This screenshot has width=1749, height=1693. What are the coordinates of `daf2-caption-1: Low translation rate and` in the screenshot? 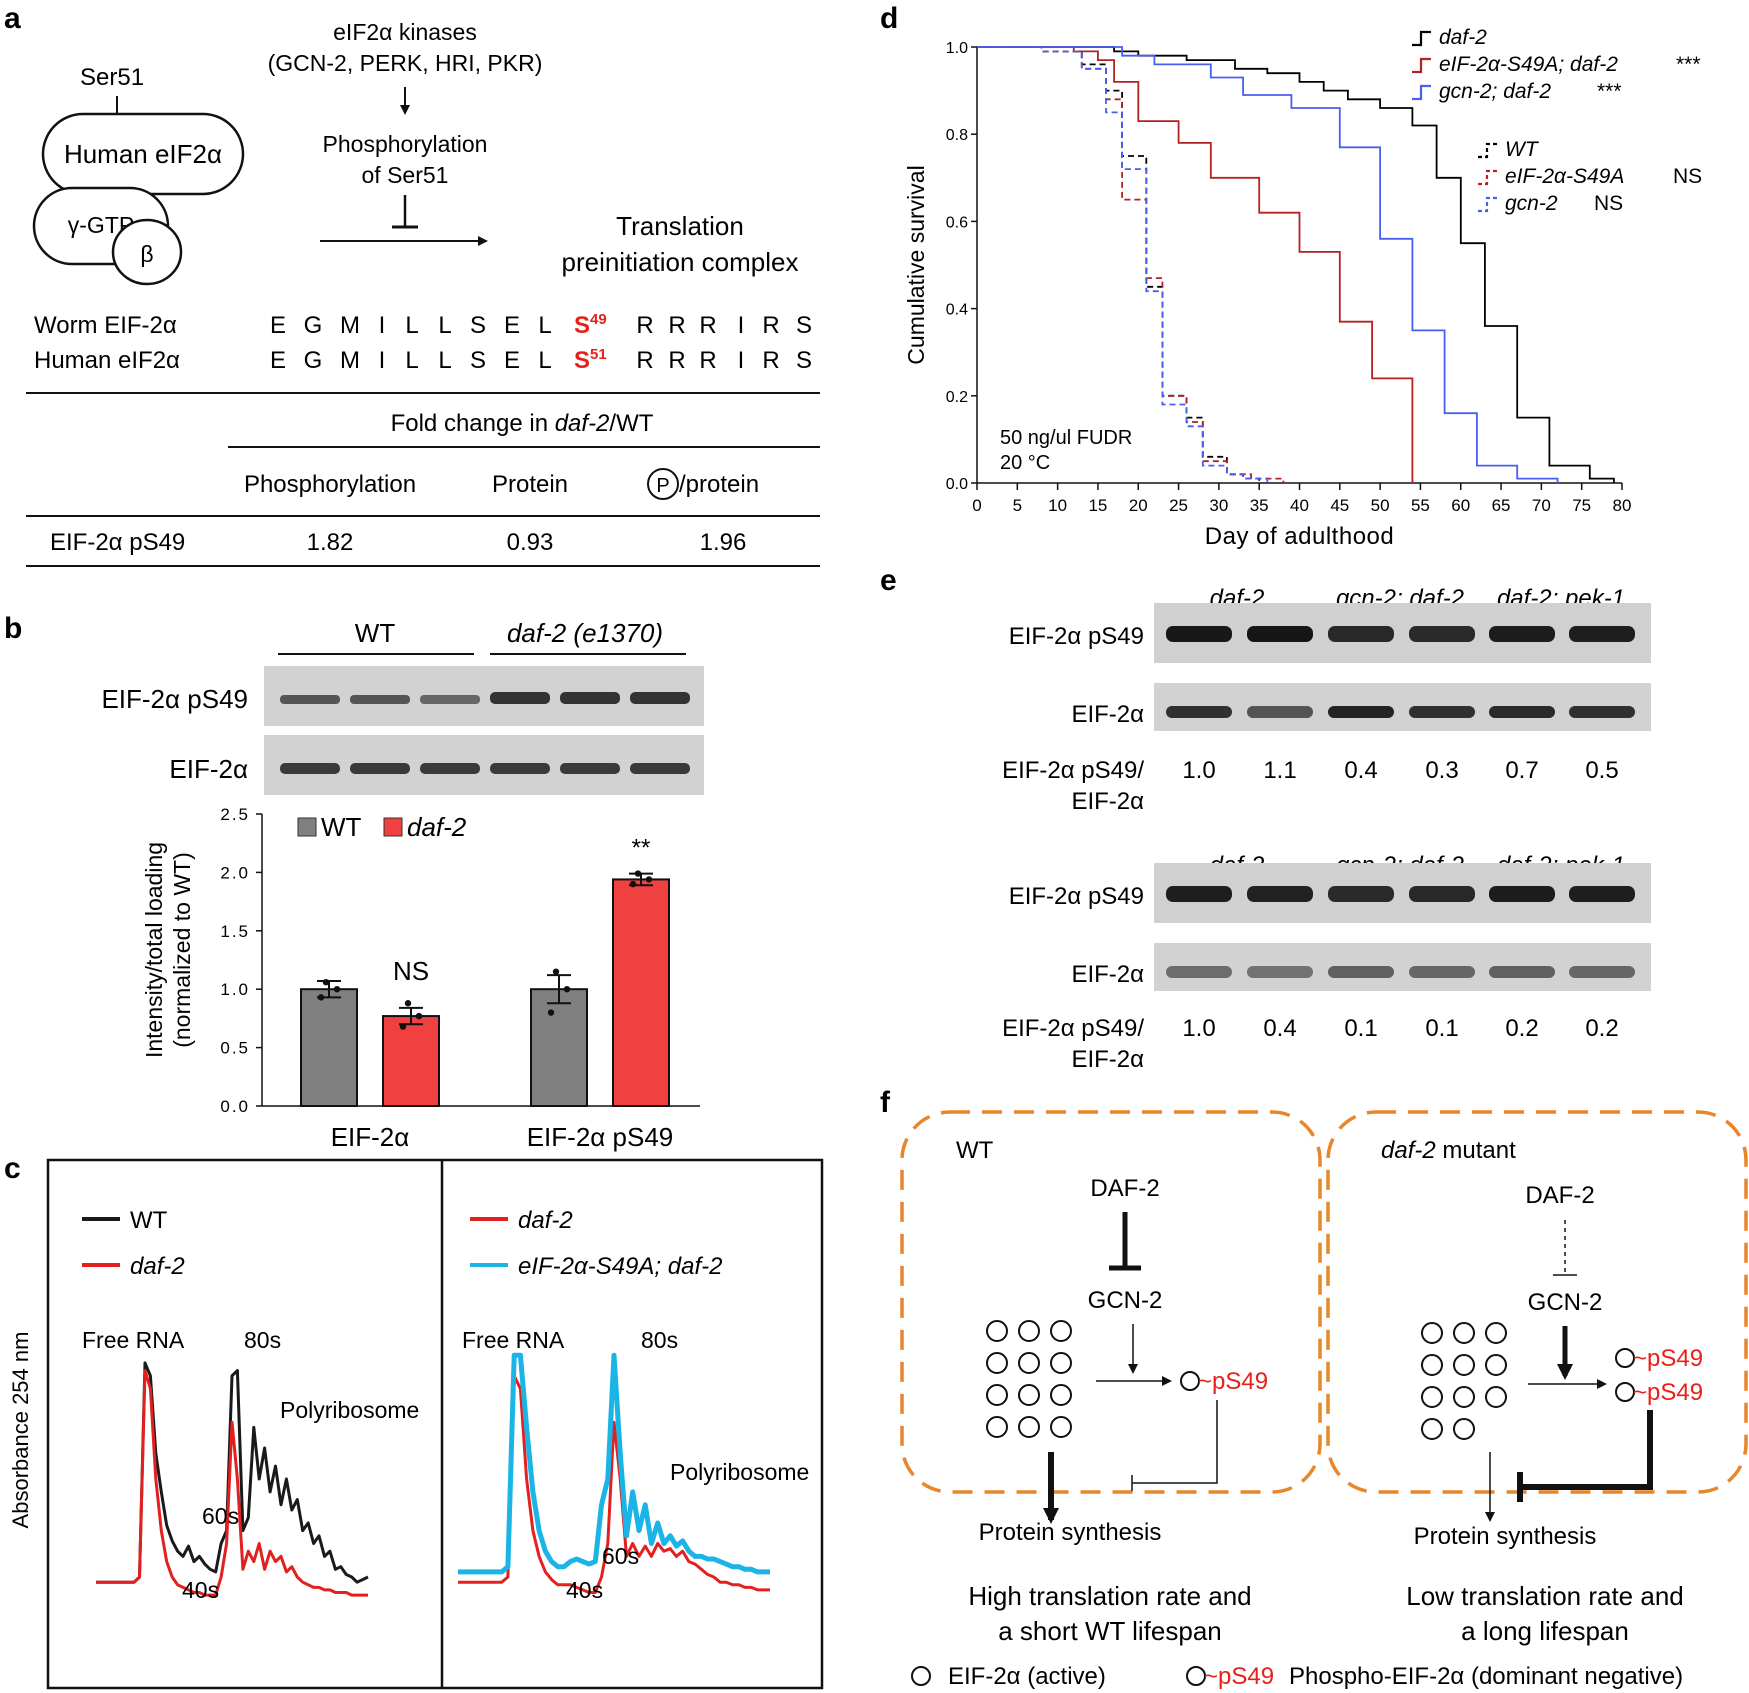 It's located at (1545, 1596).